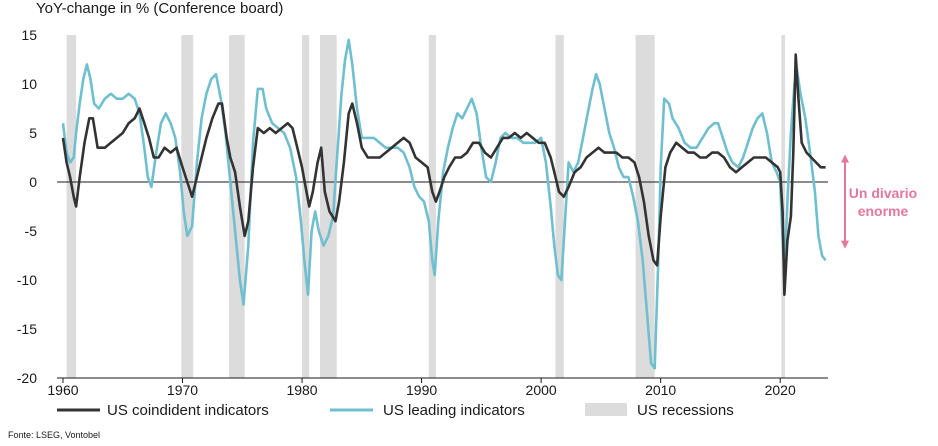  I want to click on source-note: Fonte: LSEG, Vontobel, so click(54, 435).